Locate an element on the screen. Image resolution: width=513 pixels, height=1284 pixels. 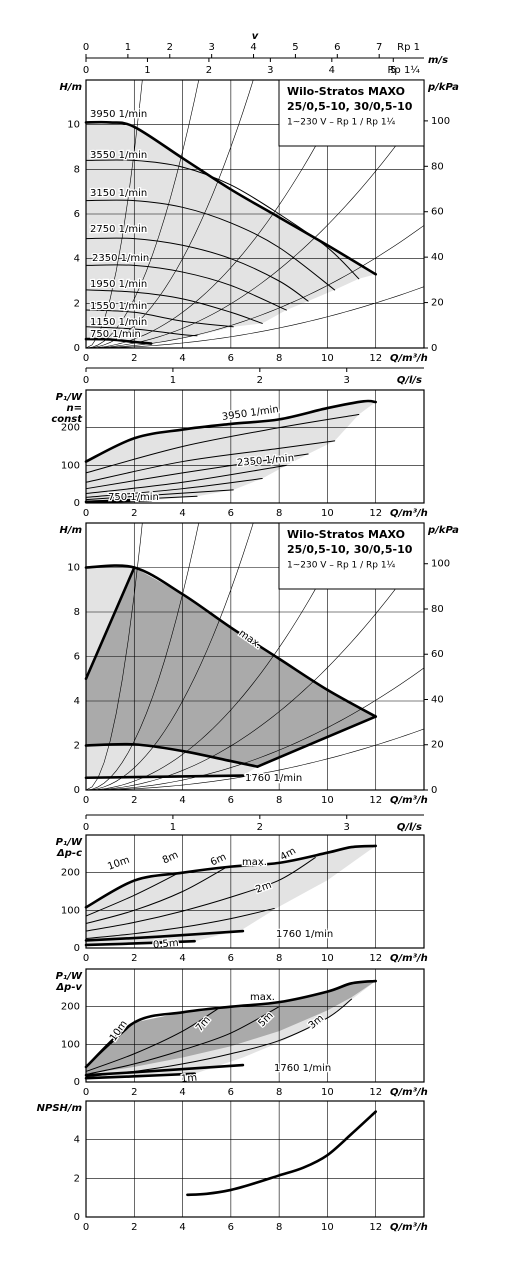
info-text: Wilo-Stratos MAXO is located at coordinates (346, 91).